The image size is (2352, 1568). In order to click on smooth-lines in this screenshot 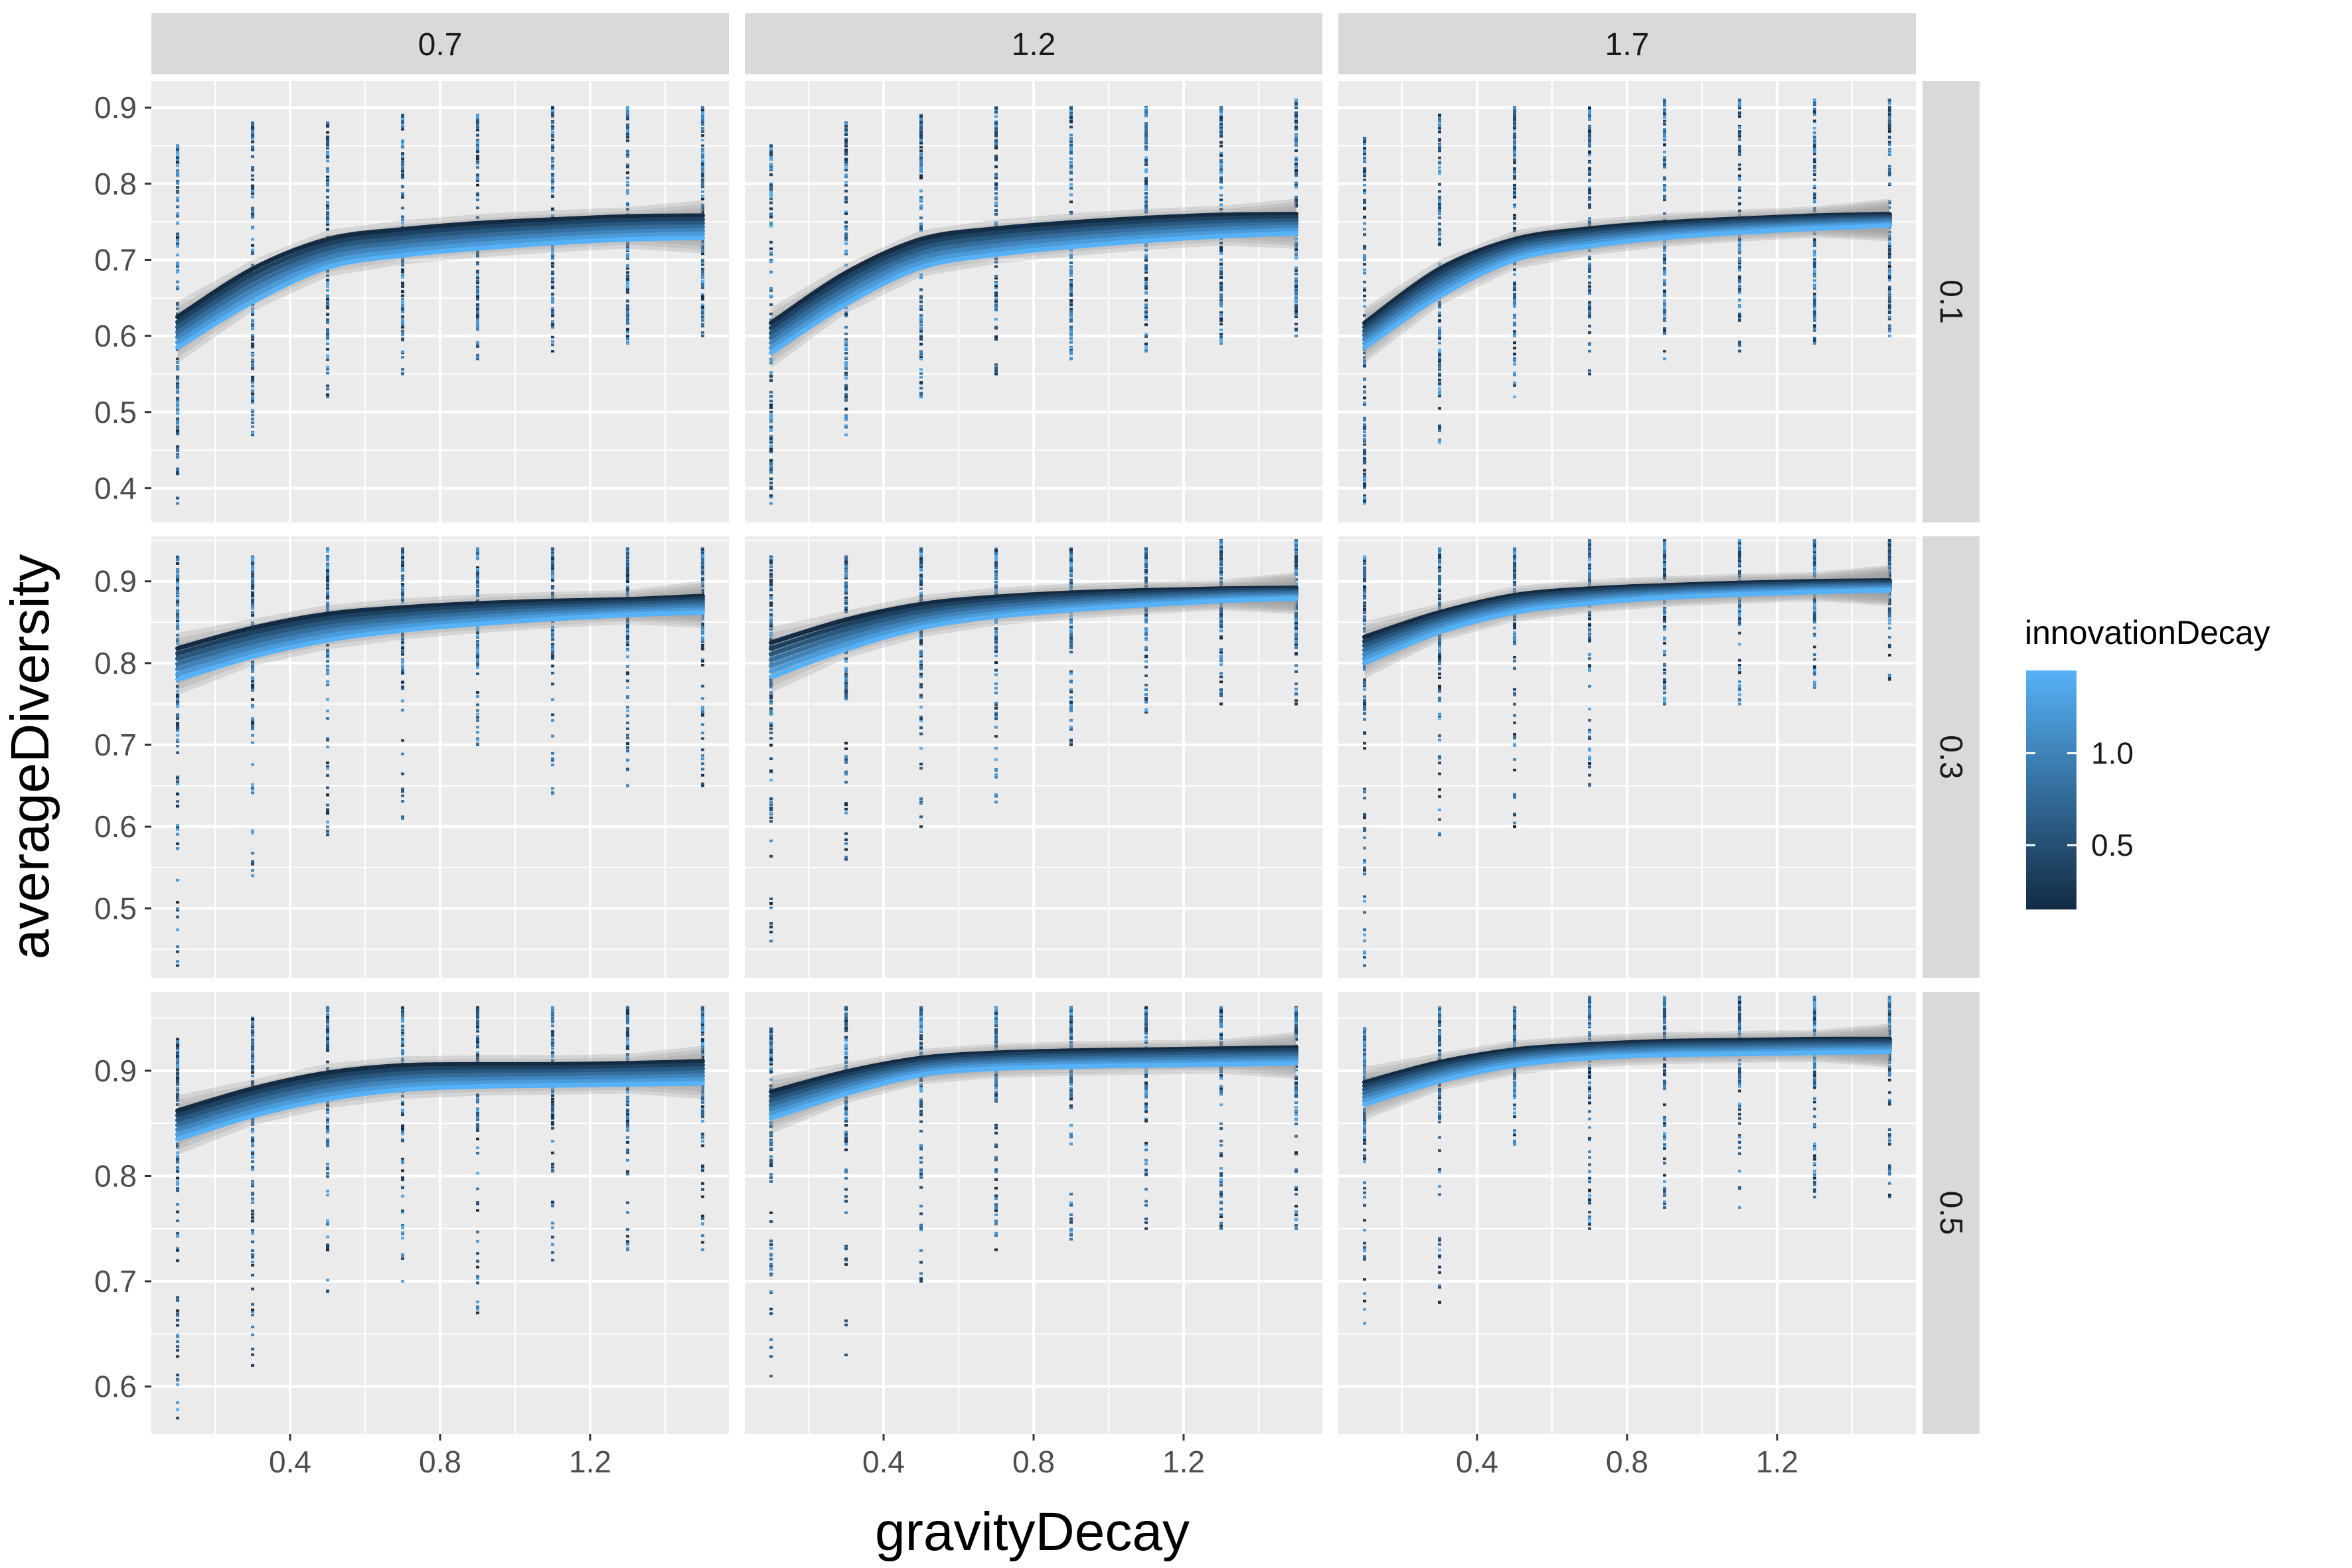, I will do `click(1627, 281)`.